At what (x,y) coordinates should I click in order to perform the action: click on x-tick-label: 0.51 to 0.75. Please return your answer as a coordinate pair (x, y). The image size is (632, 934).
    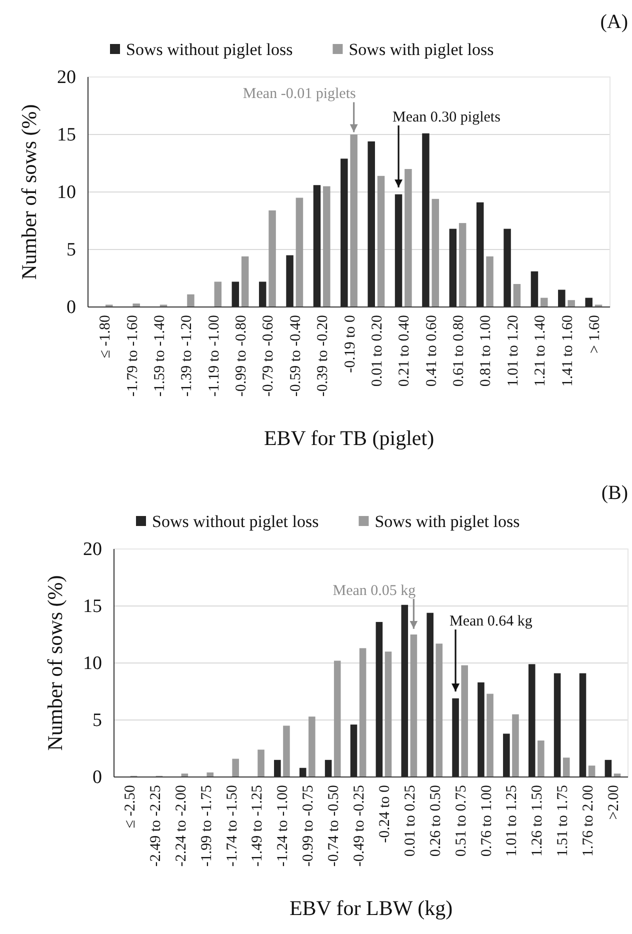
    Looking at the image, I should click on (461, 821).